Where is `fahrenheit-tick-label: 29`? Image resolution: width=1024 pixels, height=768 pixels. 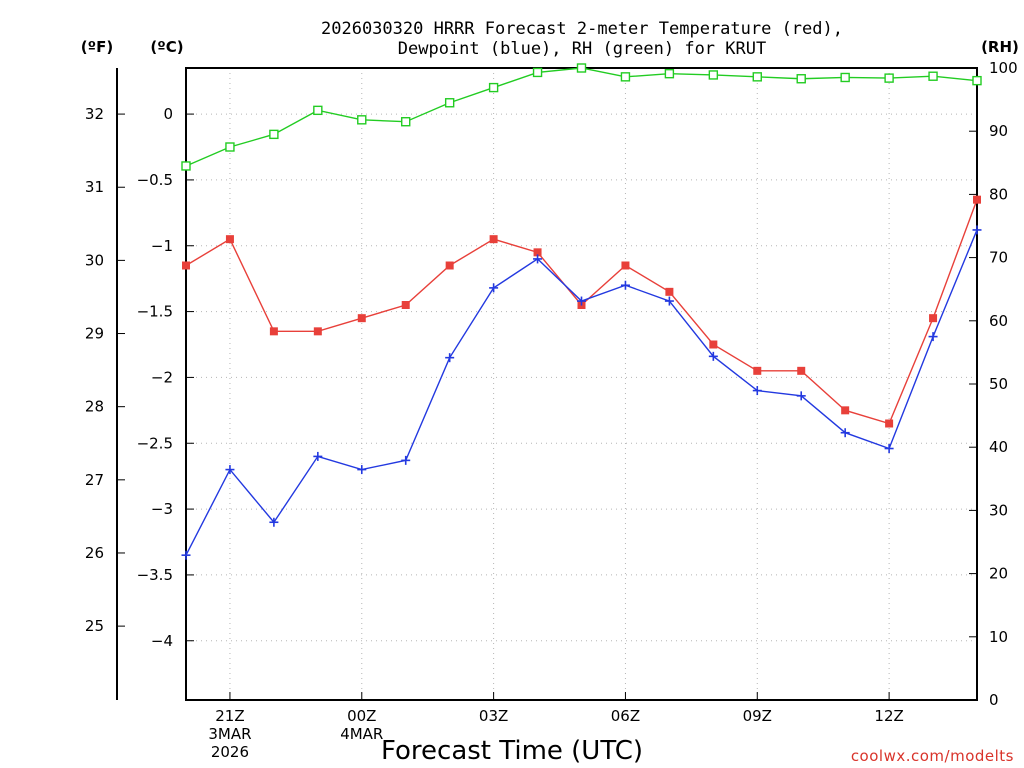 fahrenheit-tick-label: 29 is located at coordinates (94, 334).